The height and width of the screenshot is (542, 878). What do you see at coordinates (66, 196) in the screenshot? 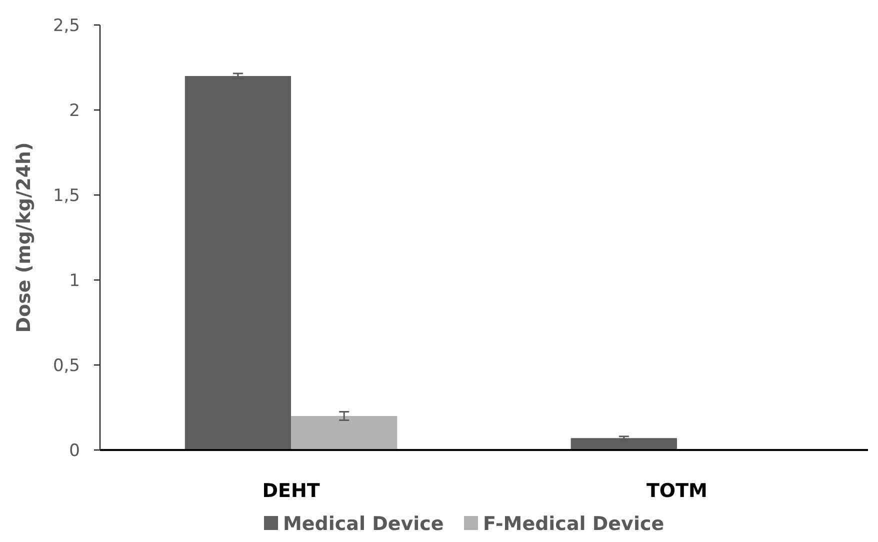
I see `y-tick-label: 1,5` at bounding box center [66, 196].